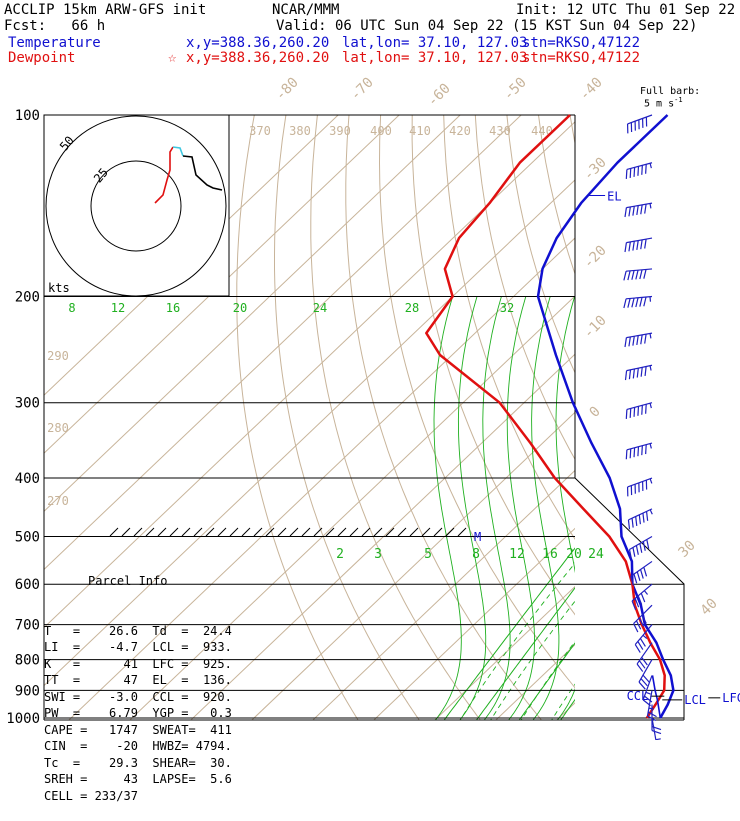 This screenshot has width=740, height=821. I want to click on parcel-row: T = 26.6 Td = 24.4, so click(144, 631).